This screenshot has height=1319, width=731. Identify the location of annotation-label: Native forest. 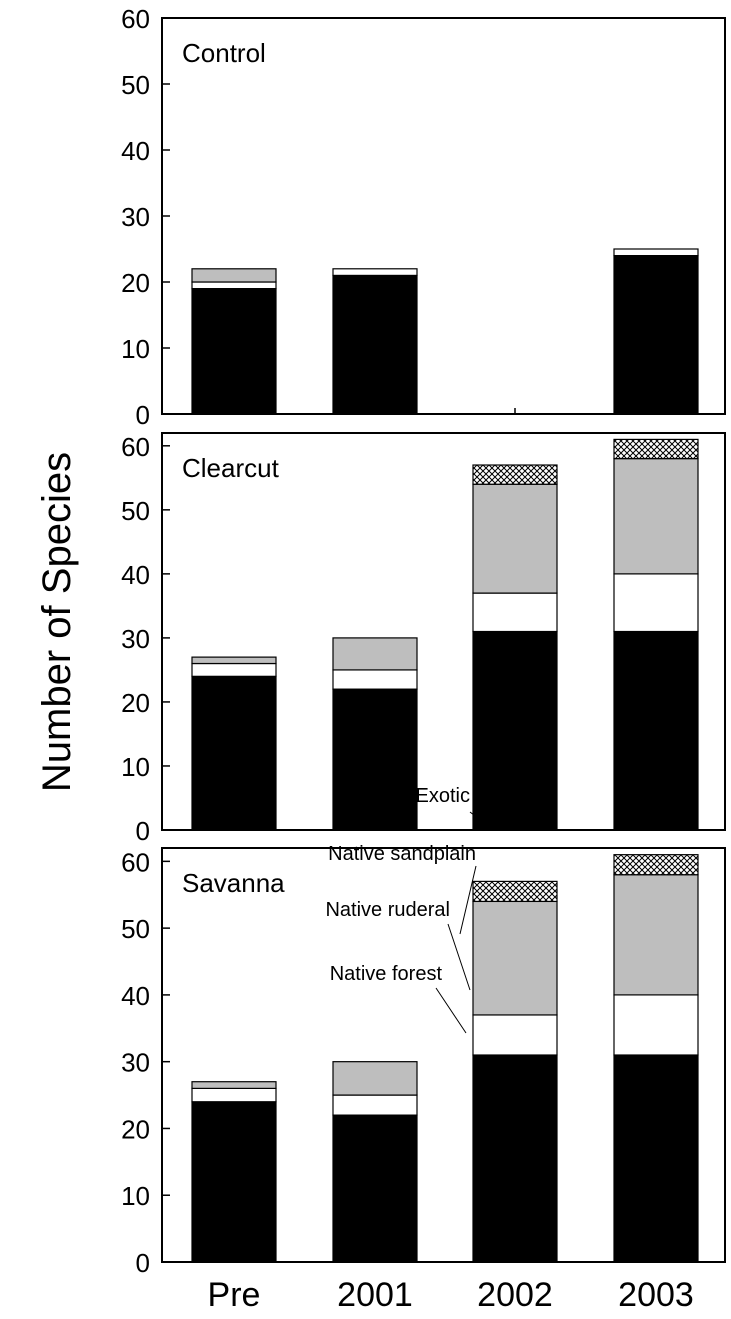
(386, 974).